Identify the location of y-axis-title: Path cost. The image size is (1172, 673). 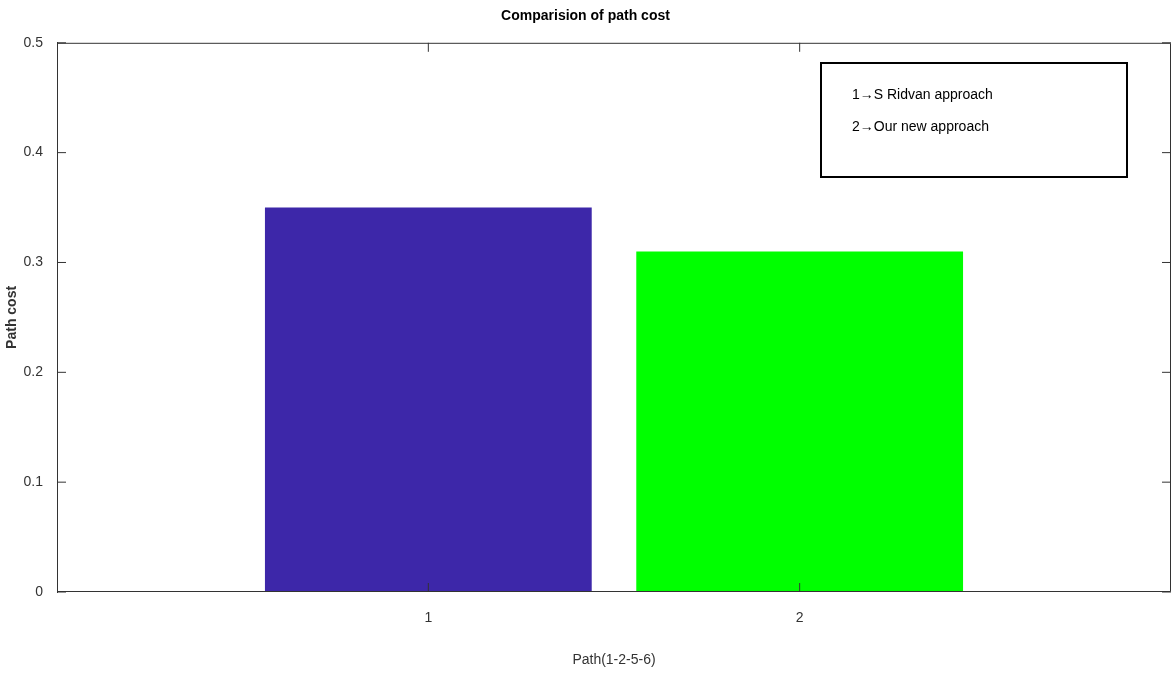
(11, 317).